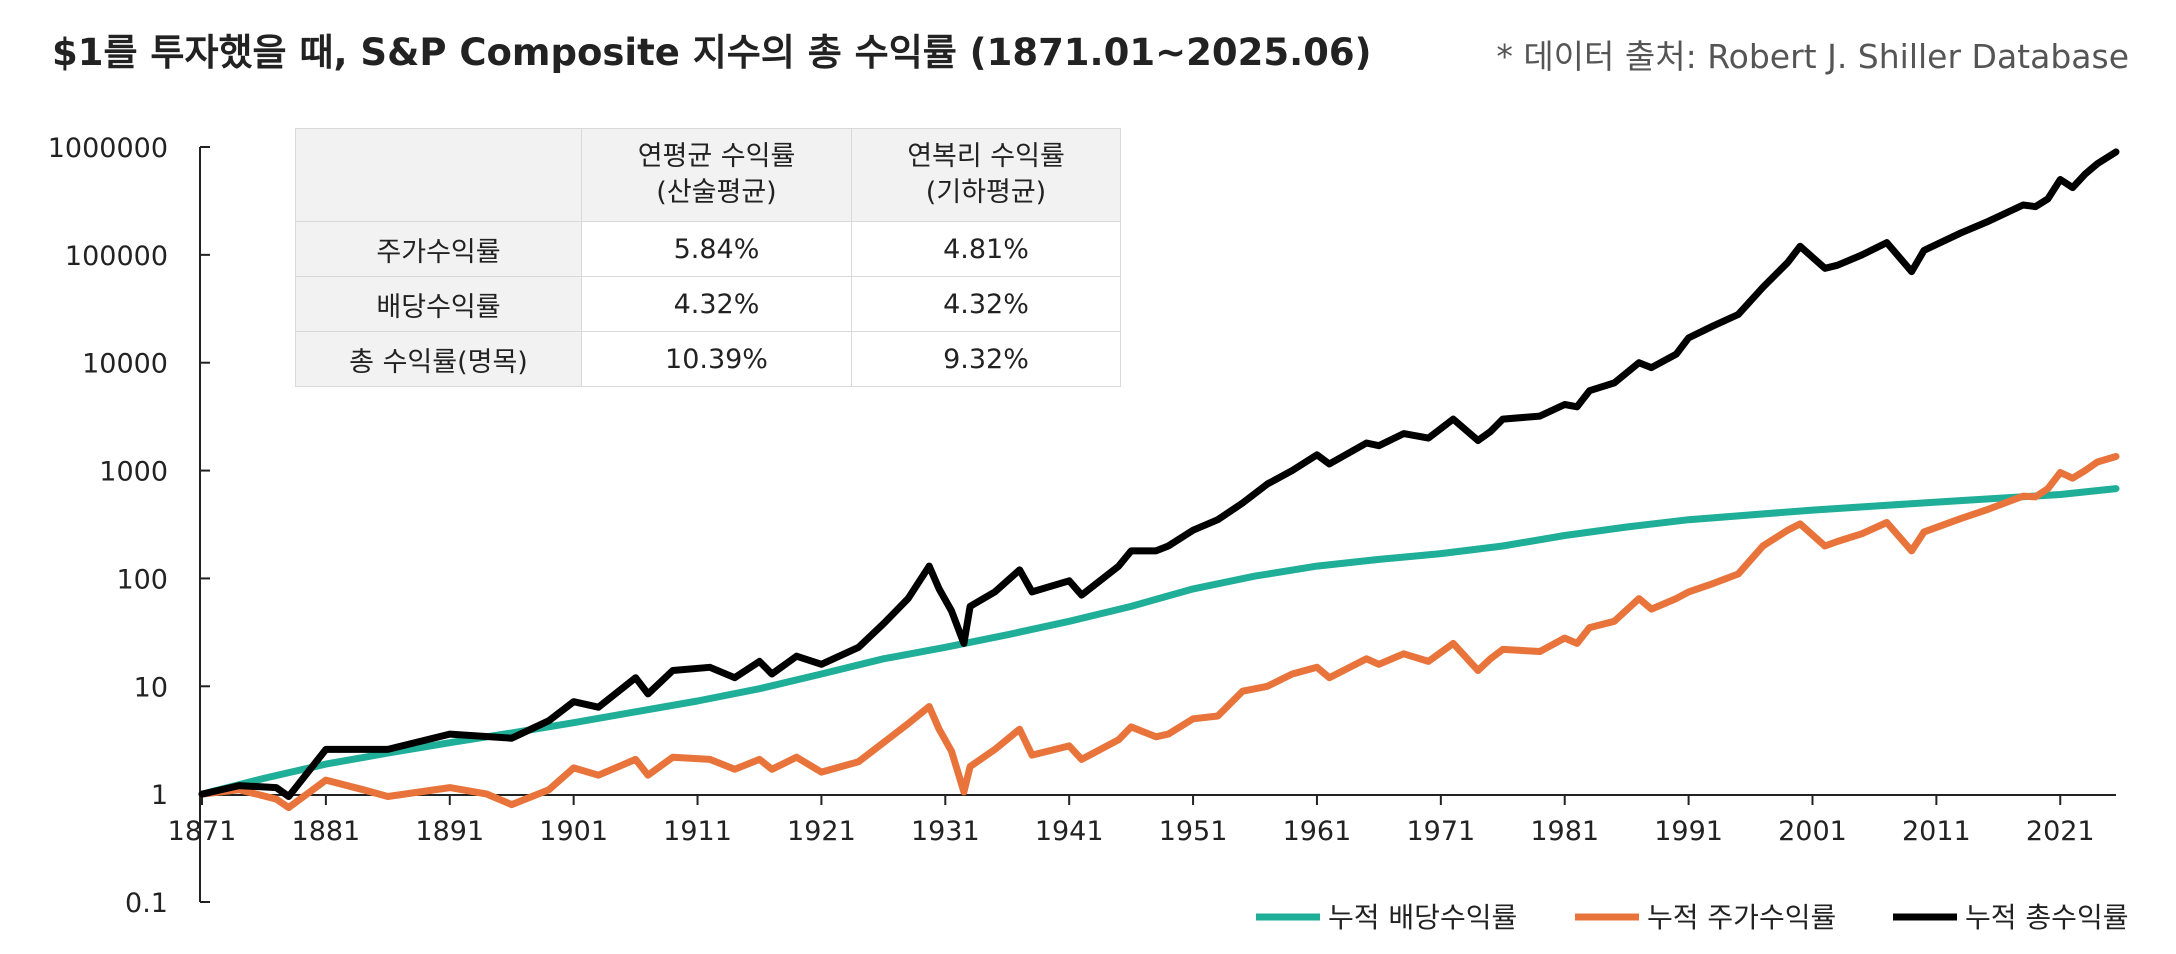 The height and width of the screenshot is (954, 2176). What do you see at coordinates (438, 359) in the screenshot?
I see `row-label: 총 수익률(명목)` at bounding box center [438, 359].